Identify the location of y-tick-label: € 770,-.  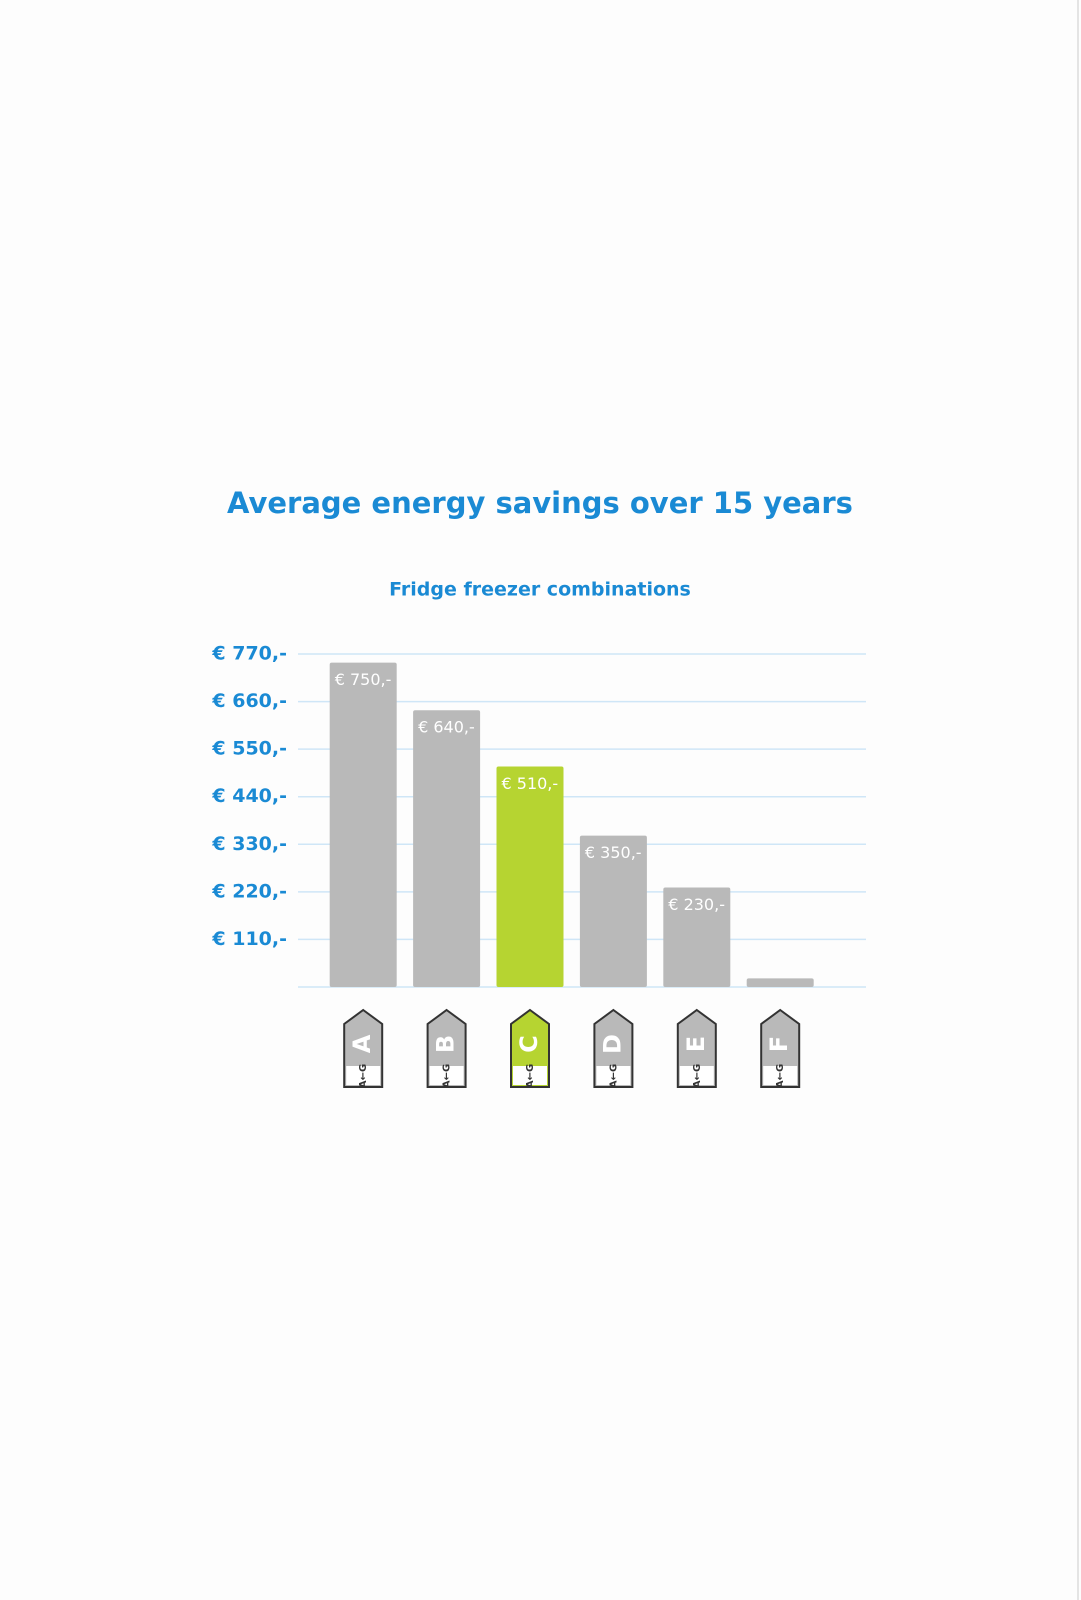
(249, 654).